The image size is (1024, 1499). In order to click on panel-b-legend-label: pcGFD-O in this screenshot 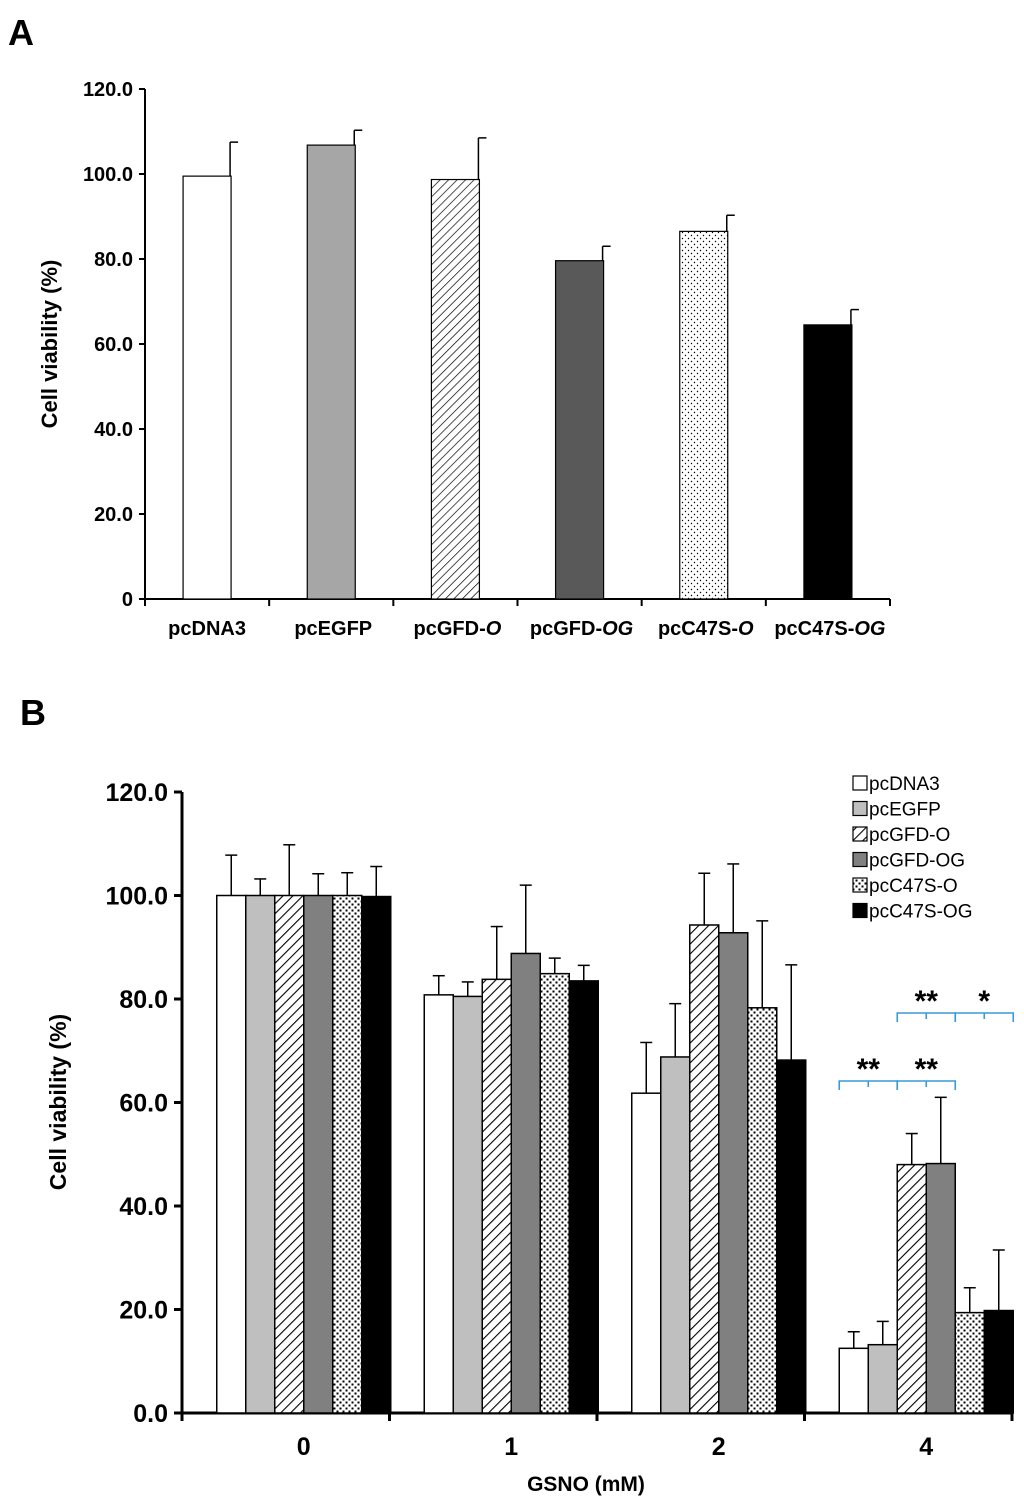, I will do `click(909, 835)`.